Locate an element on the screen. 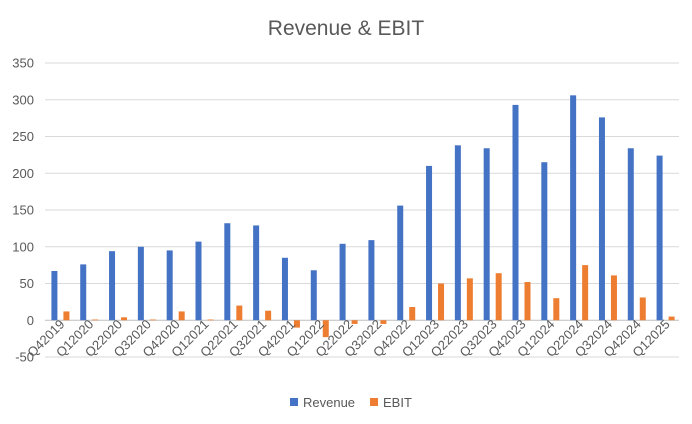 Image resolution: width=692 pixels, height=424 pixels. y-tick-label: 250 is located at coordinates (23, 136).